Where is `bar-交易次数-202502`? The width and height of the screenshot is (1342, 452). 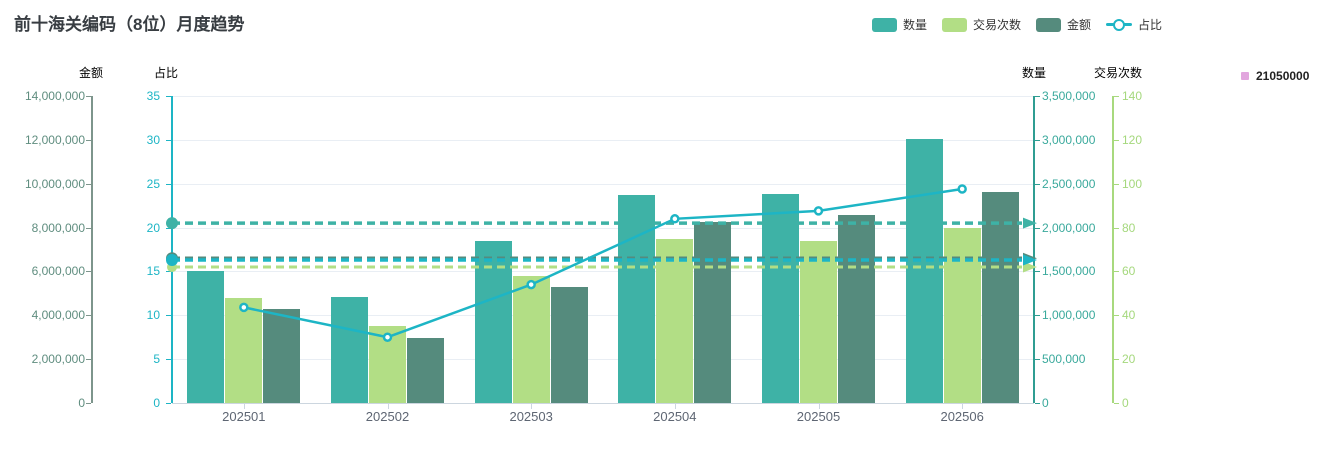
bar-交易次数-202502 is located at coordinates (387, 364).